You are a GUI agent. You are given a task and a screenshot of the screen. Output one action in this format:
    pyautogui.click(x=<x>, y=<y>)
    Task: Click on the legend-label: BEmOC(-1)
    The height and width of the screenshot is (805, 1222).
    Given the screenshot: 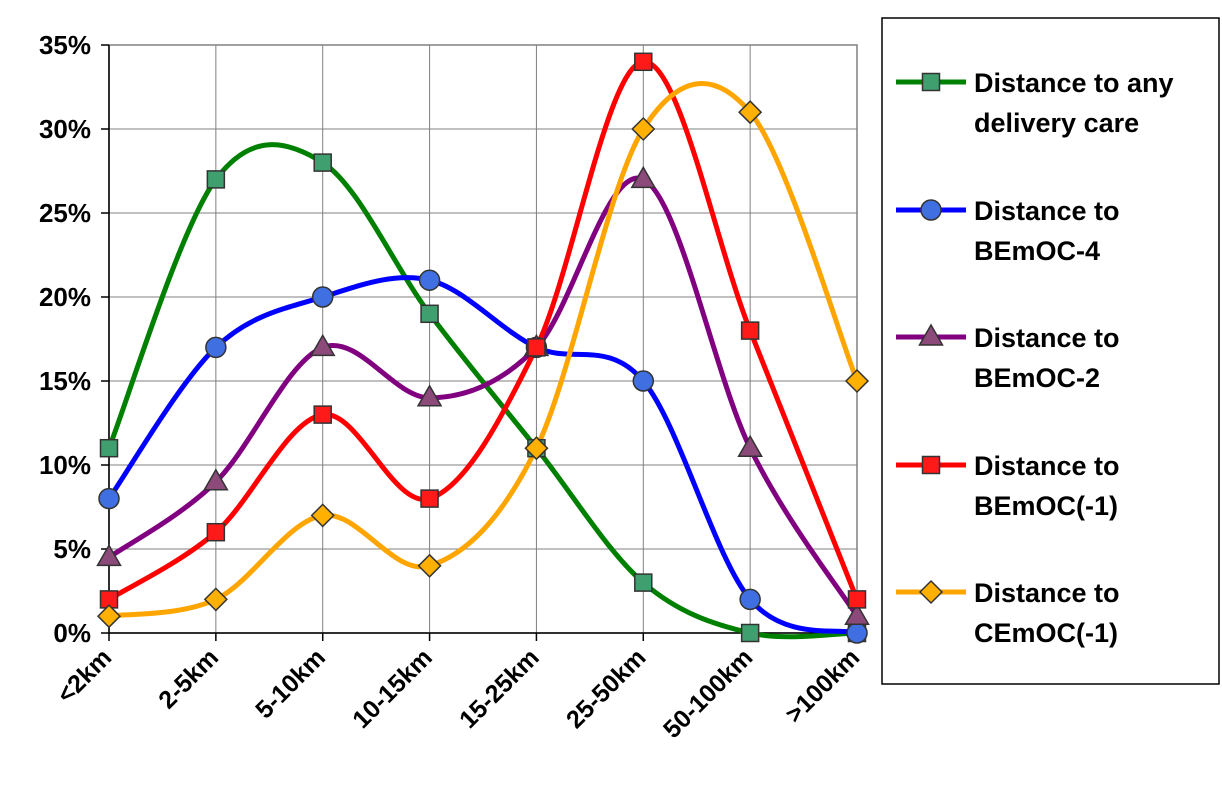 What is the action you would take?
    pyautogui.click(x=1046, y=506)
    